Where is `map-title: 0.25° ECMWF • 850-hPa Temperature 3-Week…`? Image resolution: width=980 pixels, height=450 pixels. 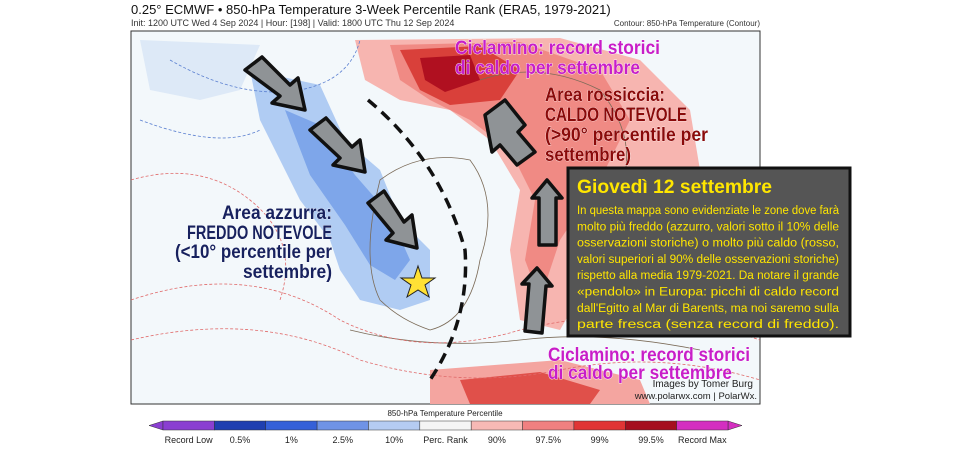
map-title: 0.25° ECMWF • 850-hPa Temperature 3-Week… is located at coordinates (371, 9).